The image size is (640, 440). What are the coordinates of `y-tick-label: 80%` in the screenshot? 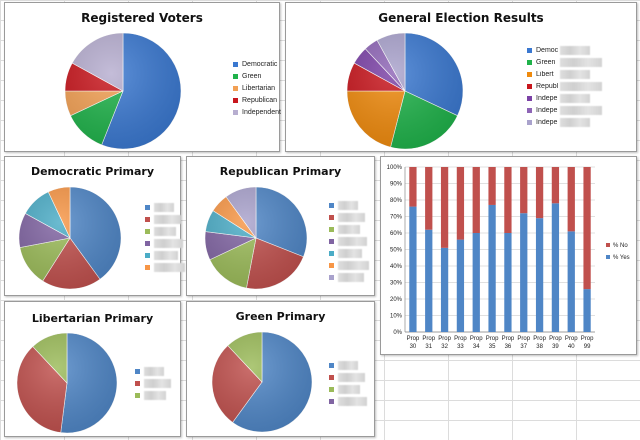 It's located at (396, 201).